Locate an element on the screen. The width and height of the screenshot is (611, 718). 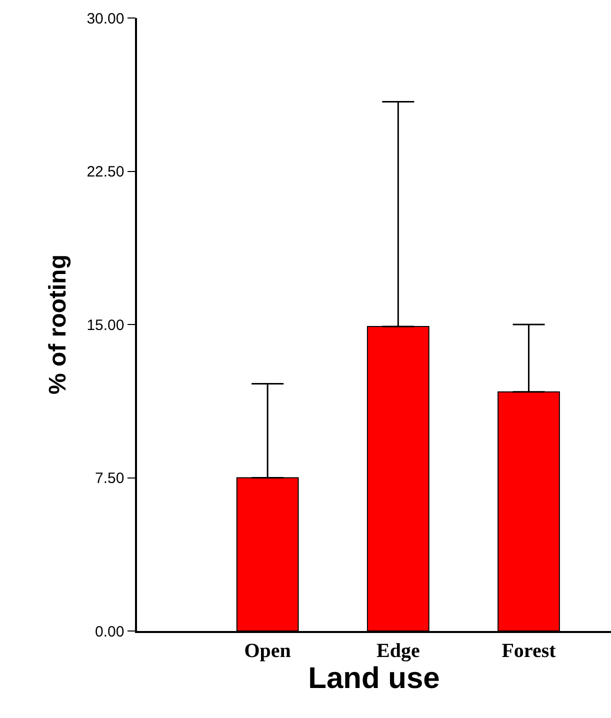
y-tick-label: 30.00 is located at coordinates (105, 19).